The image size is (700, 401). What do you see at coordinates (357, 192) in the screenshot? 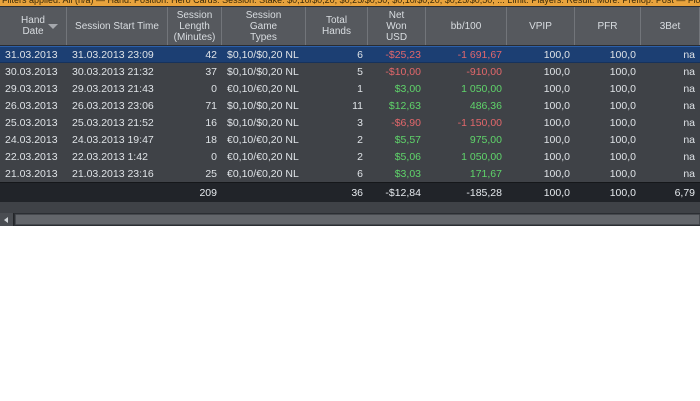
I see `total-cell-total_hands: 36` at bounding box center [357, 192].